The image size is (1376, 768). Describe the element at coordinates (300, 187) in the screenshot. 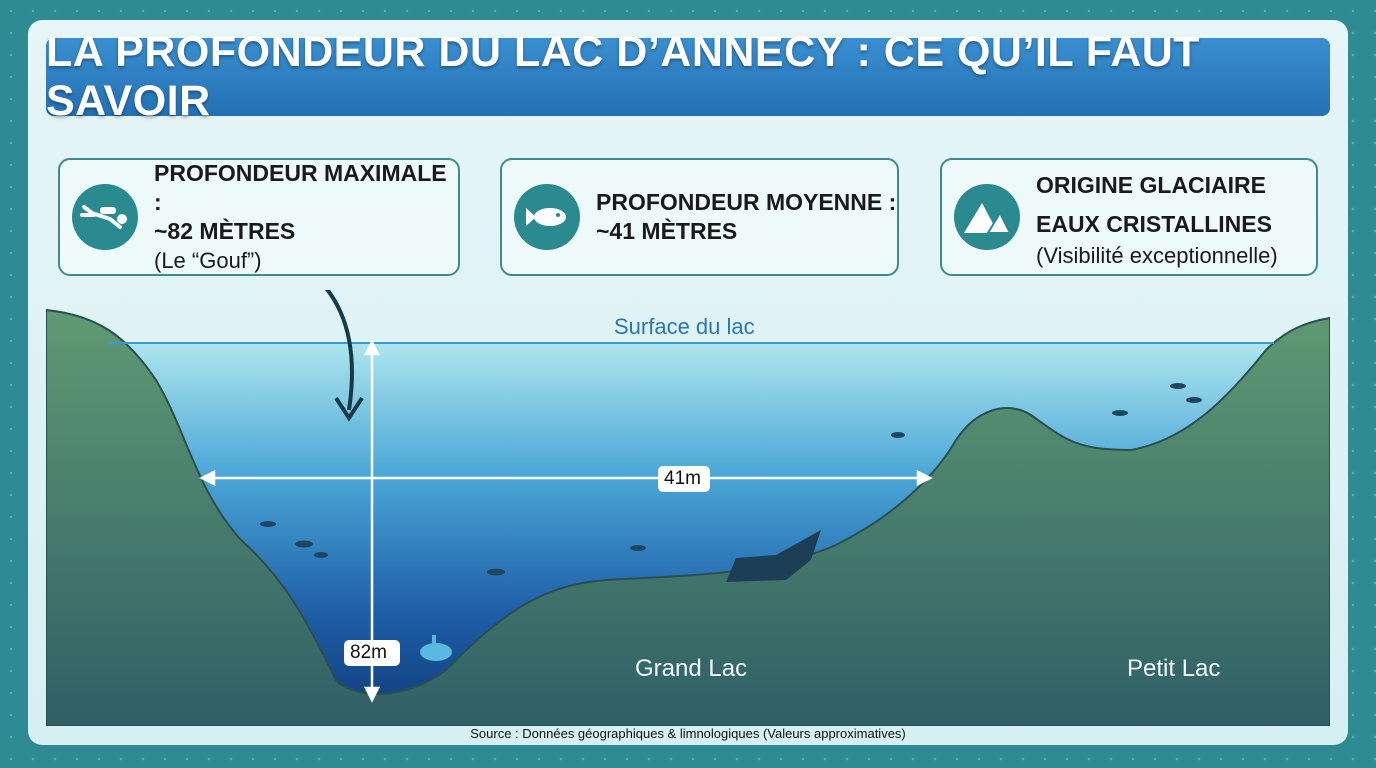

I see `card-title: PROFONDEUR MAXIMALE :` at that location.